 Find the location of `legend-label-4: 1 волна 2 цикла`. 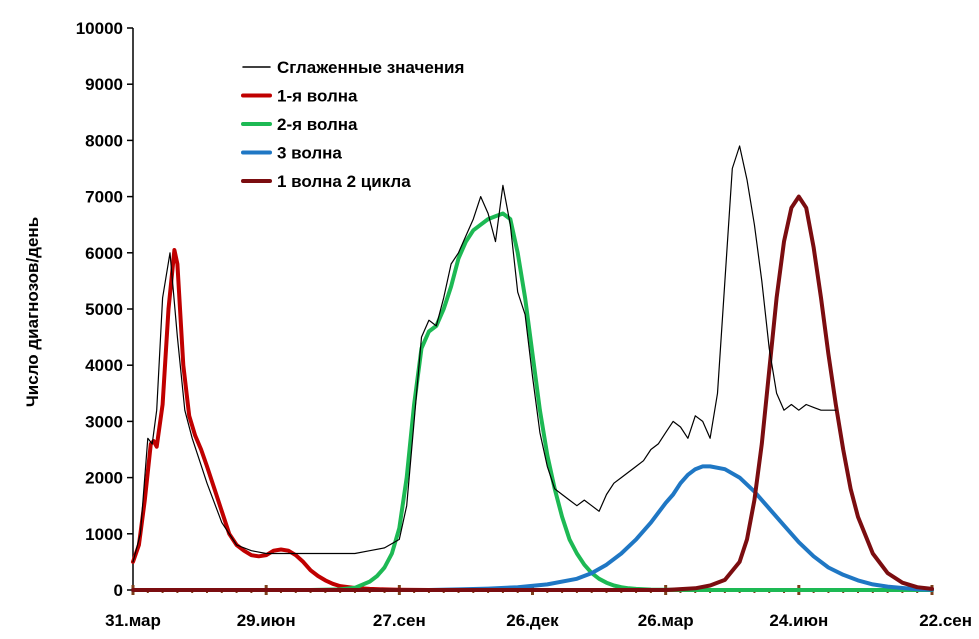

legend-label-4: 1 волна 2 цикла is located at coordinates (344, 181).